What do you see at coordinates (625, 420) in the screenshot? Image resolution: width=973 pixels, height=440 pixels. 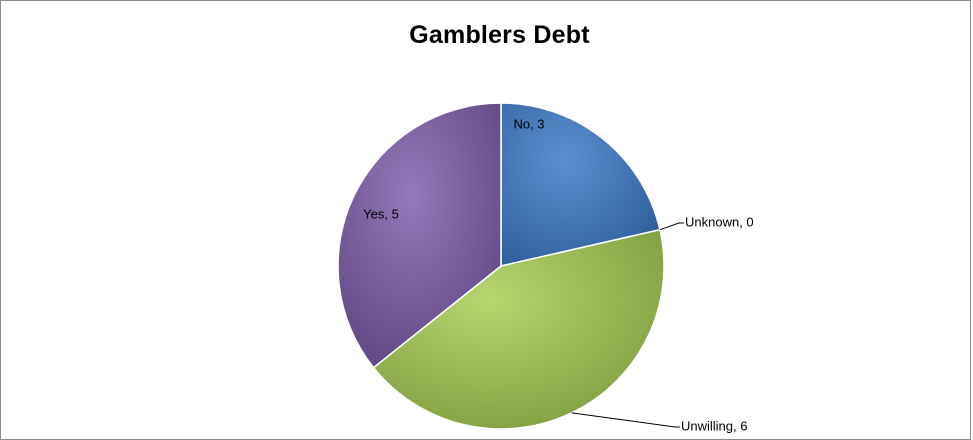 I see `leader-line-unwilling` at bounding box center [625, 420].